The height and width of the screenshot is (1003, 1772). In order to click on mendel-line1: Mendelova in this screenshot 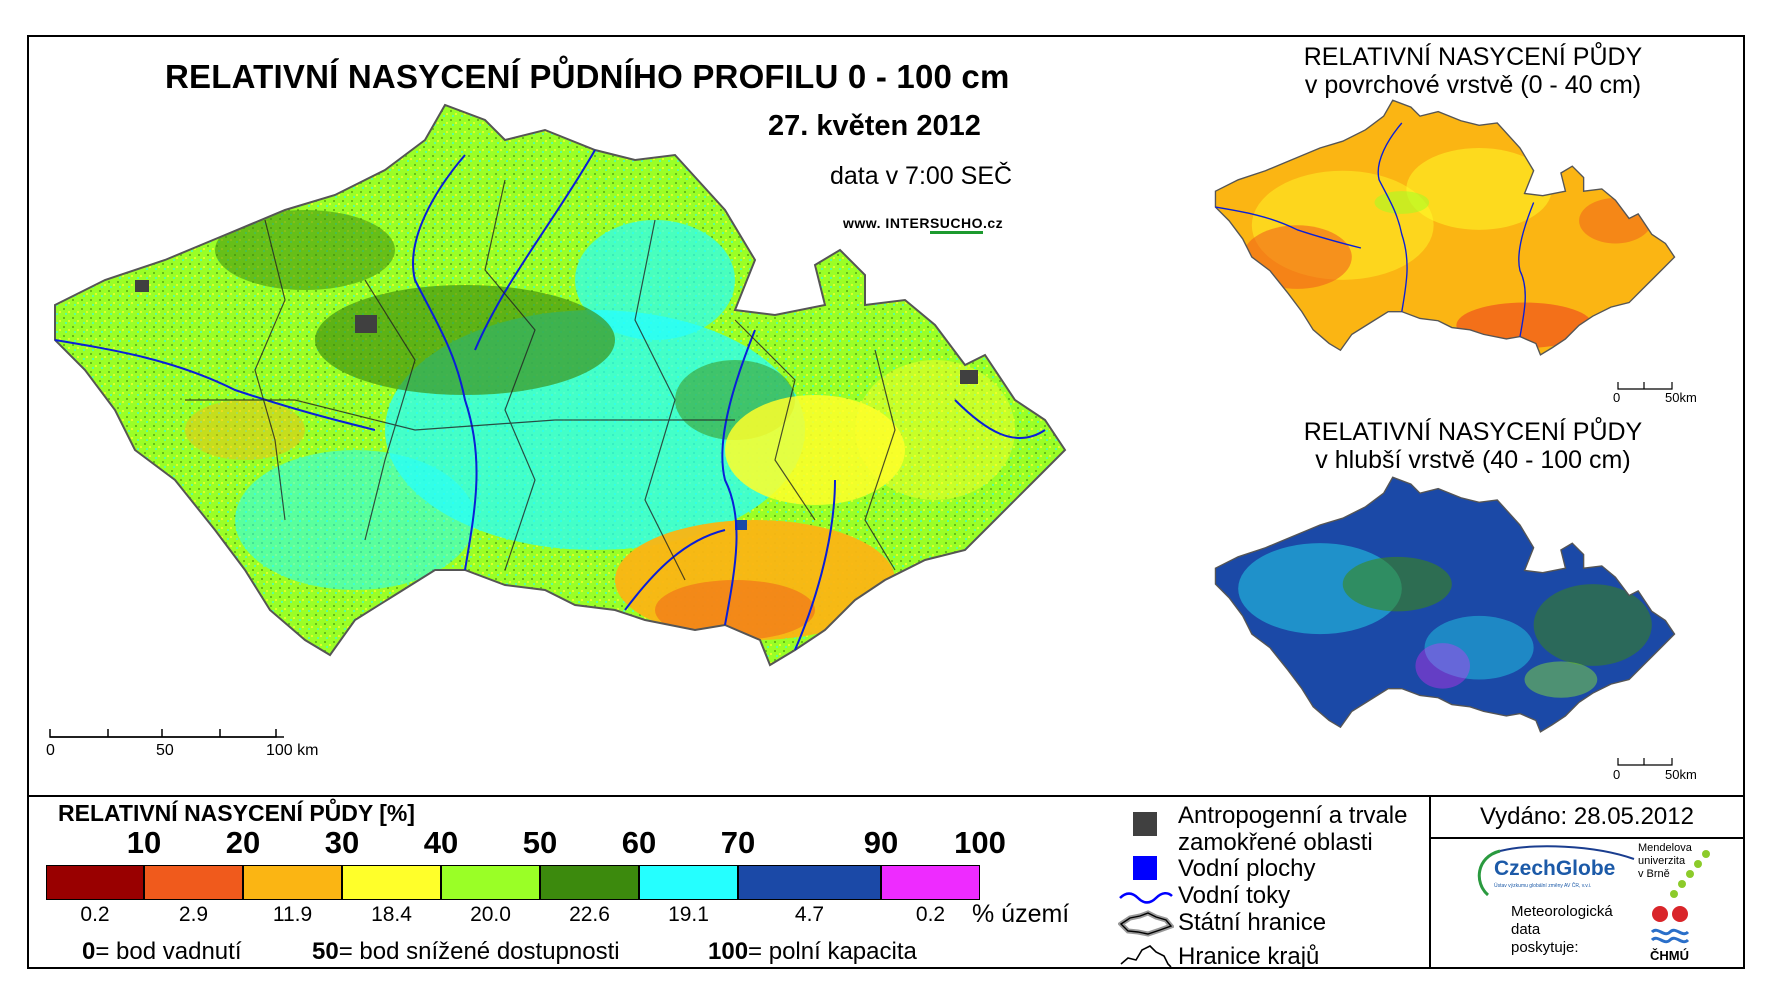, I will do `click(1665, 848)`.